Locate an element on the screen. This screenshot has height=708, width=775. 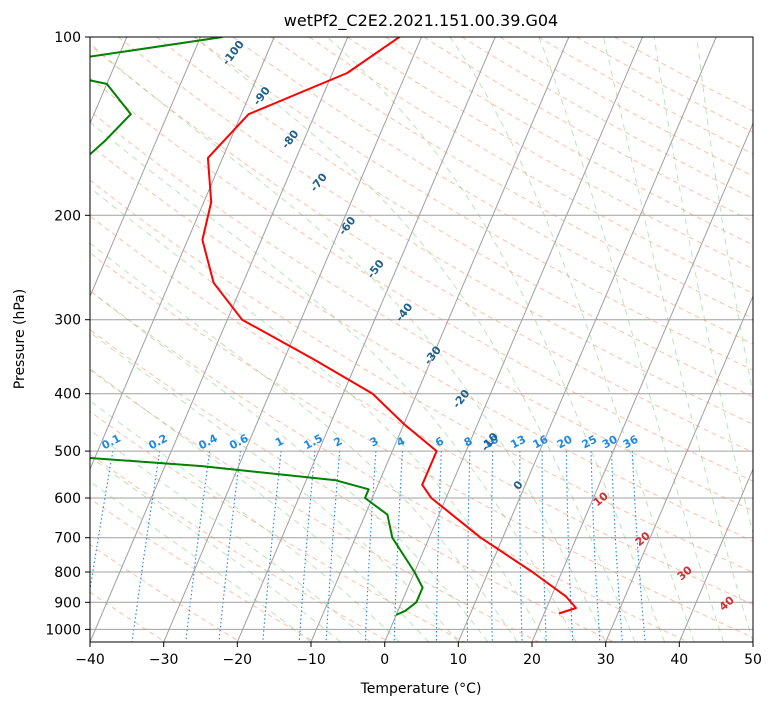
y-tick-label: 500 is located at coordinates (67, 452).